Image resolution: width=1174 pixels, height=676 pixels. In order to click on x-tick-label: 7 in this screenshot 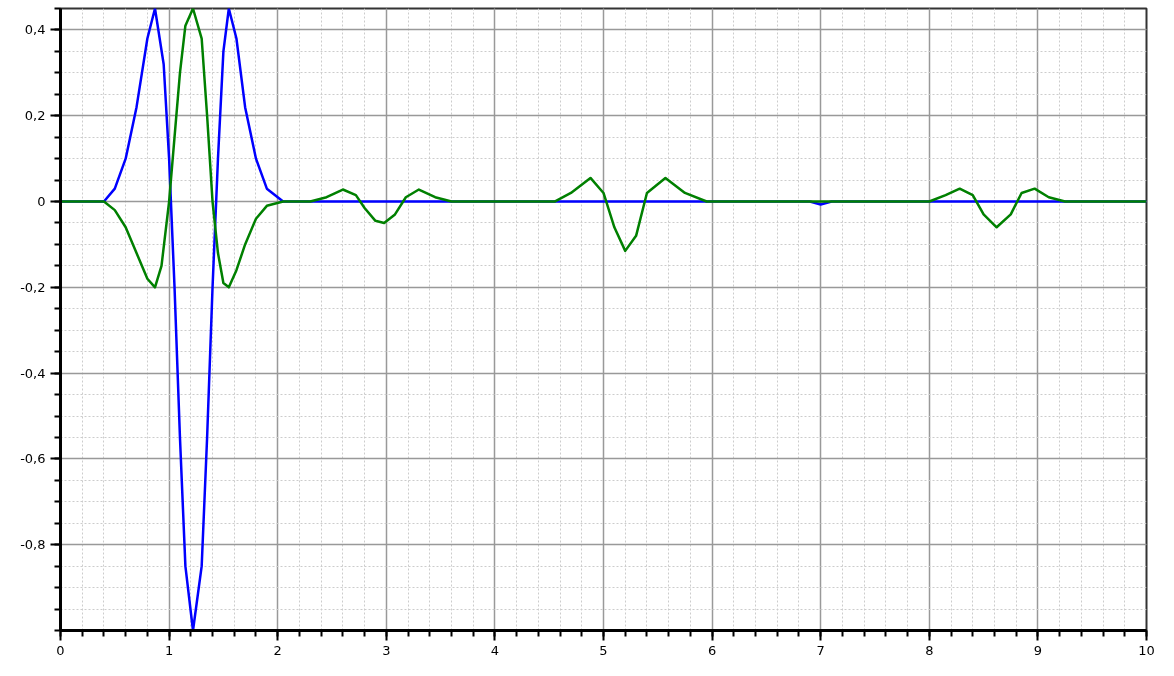, I will do `click(820, 650)`.